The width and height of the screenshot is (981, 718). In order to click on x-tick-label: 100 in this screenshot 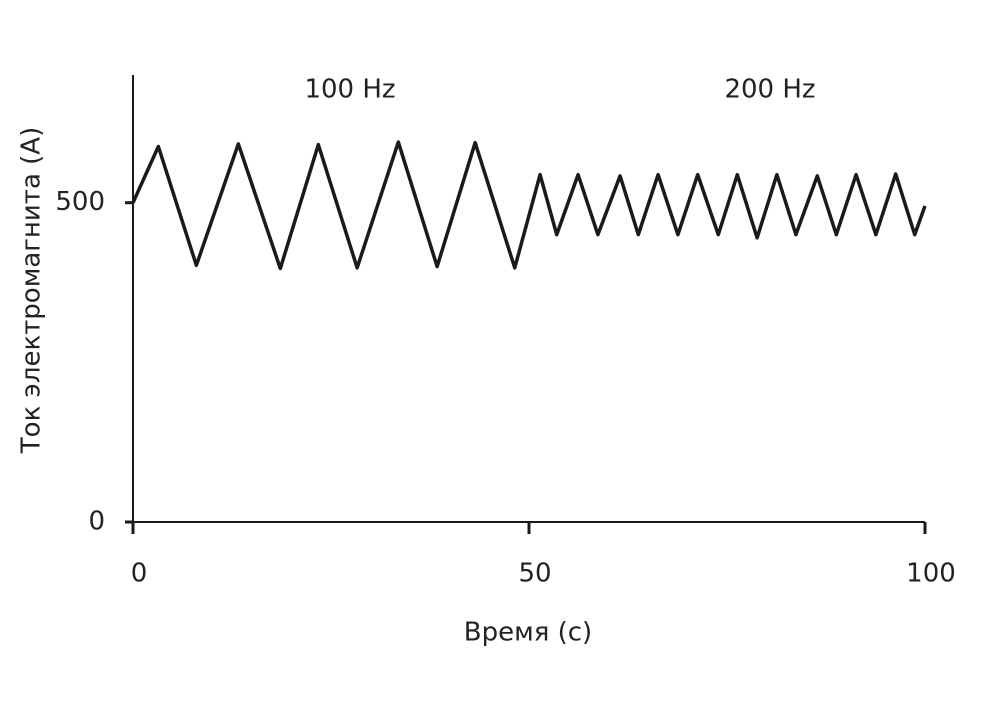, I will do `click(931, 574)`.